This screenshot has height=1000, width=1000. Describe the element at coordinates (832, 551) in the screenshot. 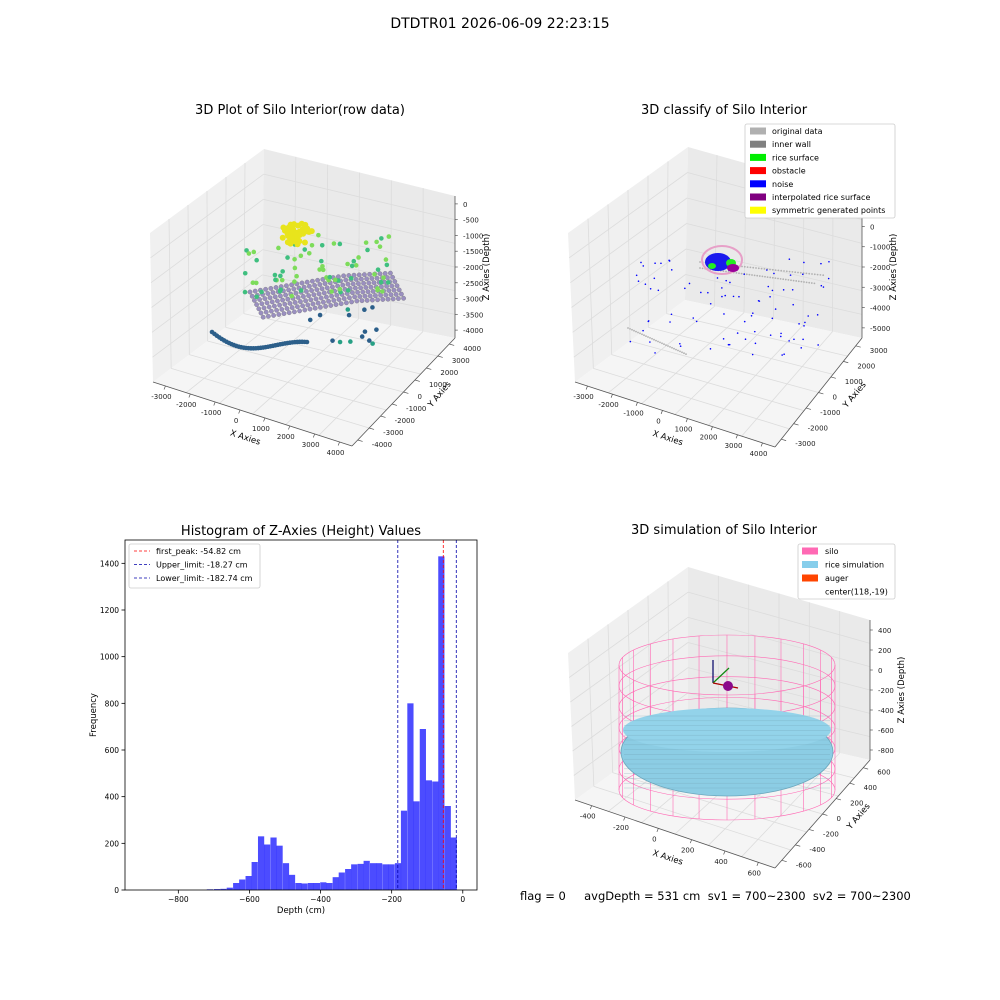

I see `legend-label: silo` at that location.